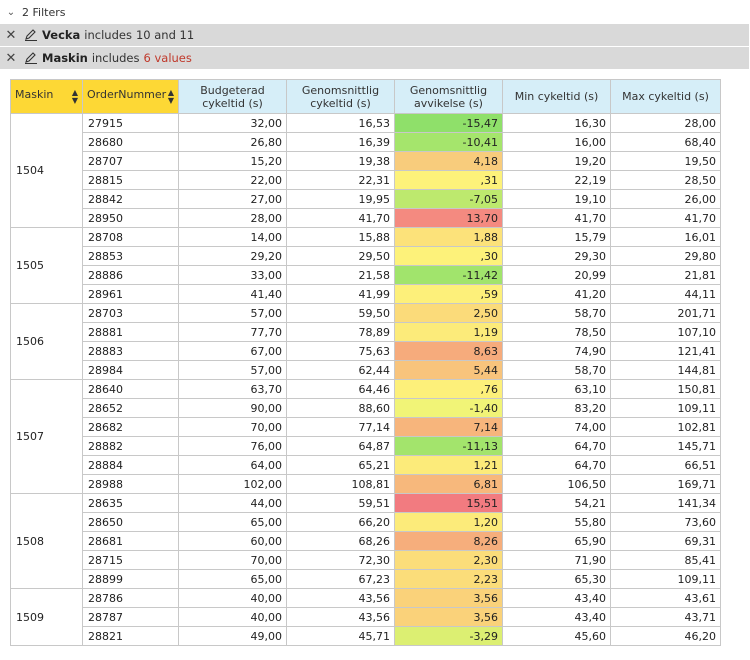 This screenshot has width=750, height=660. What do you see at coordinates (232, 96) in the screenshot?
I see `column-header-budgeterad: Budgeterad cykeltid (s)` at bounding box center [232, 96].